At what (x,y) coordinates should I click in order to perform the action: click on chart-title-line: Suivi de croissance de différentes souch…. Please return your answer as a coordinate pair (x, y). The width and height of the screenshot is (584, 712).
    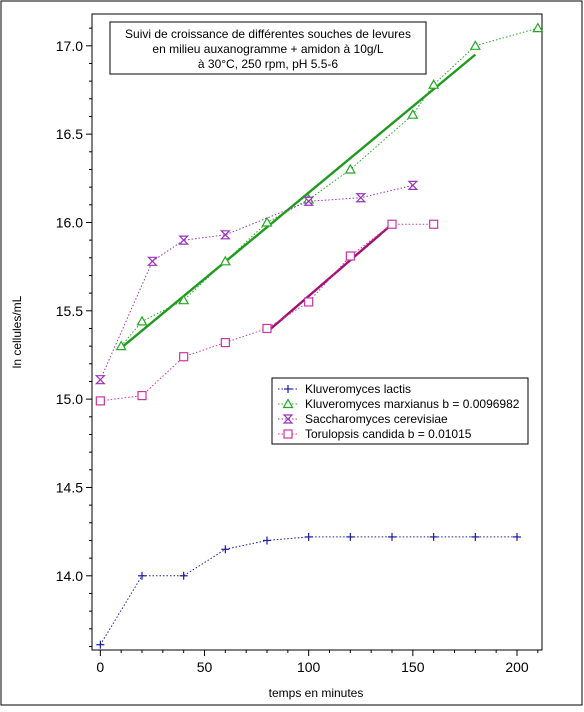
    Looking at the image, I should click on (268, 34).